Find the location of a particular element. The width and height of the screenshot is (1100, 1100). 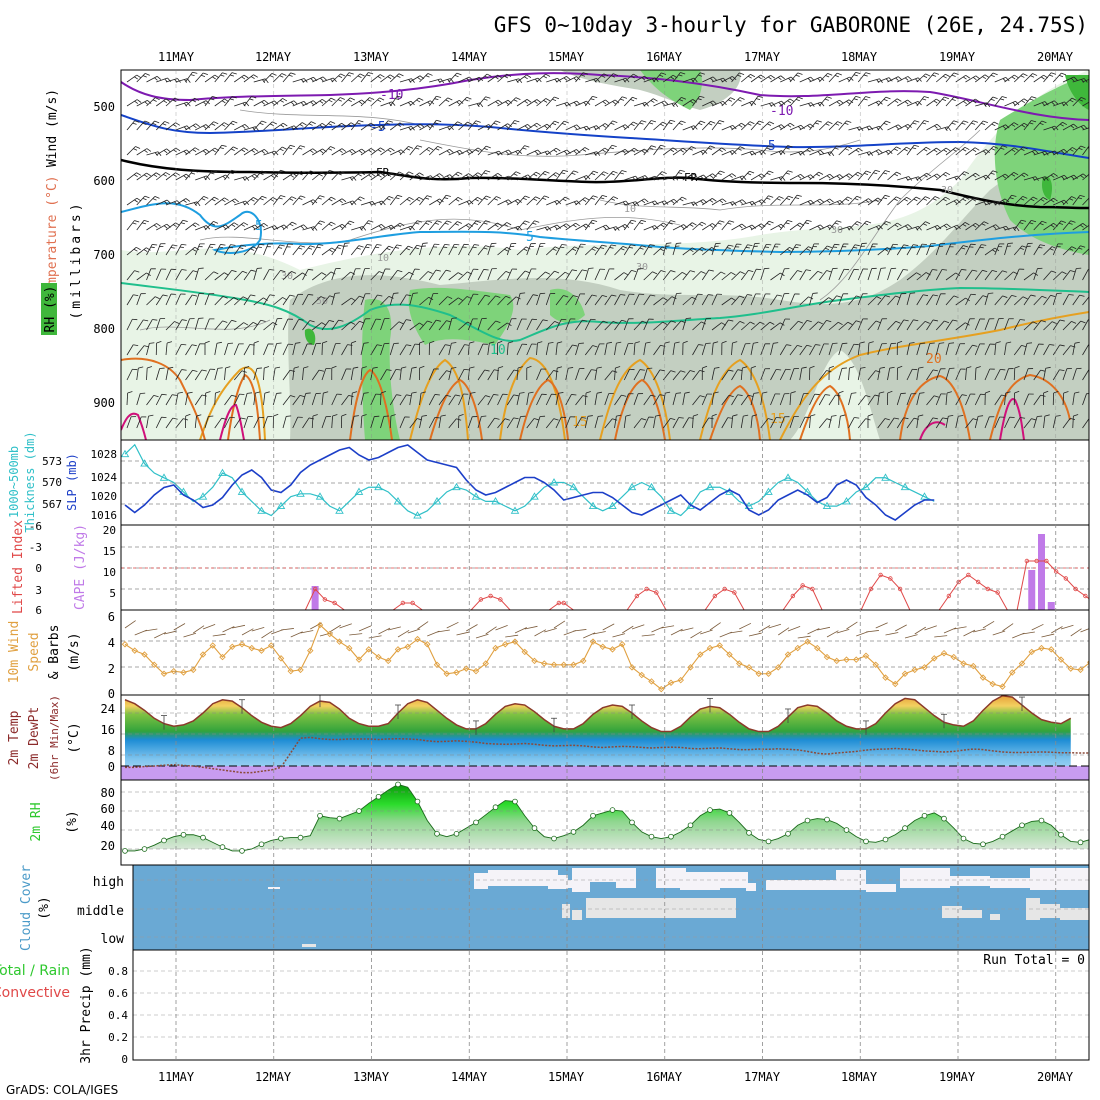

contour-fr is located at coordinates (605, 184).